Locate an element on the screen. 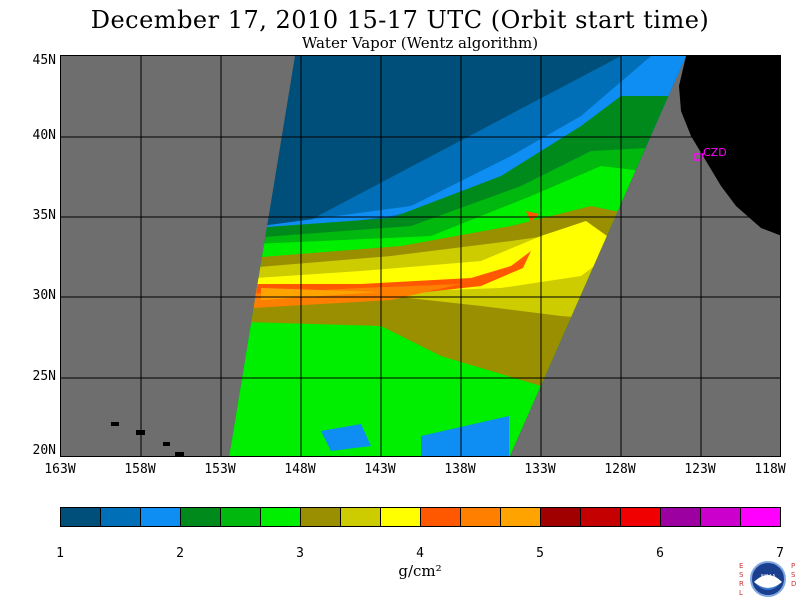 The image size is (800, 600). colorbar-label-7: 7 is located at coordinates (780, 553).